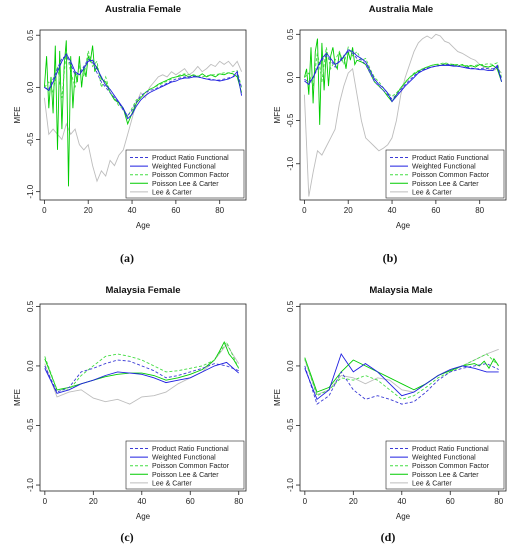 Image resolution: width=515 pixels, height=550 pixels. I want to click on subfigure-label: (a), so click(127, 258).